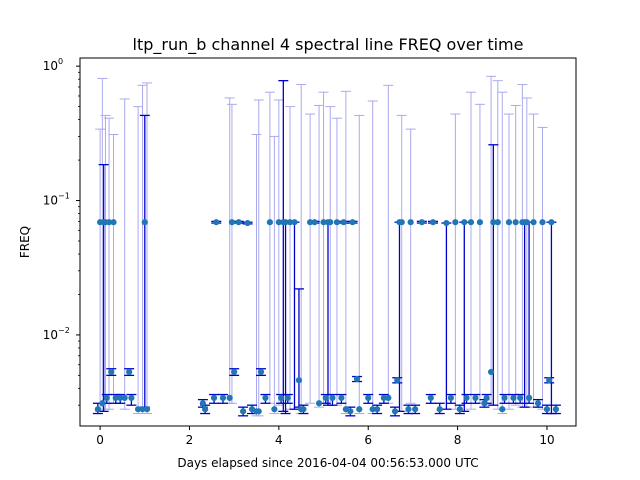  I want to click on y-tick-exponent: 0, so click(60, 61).